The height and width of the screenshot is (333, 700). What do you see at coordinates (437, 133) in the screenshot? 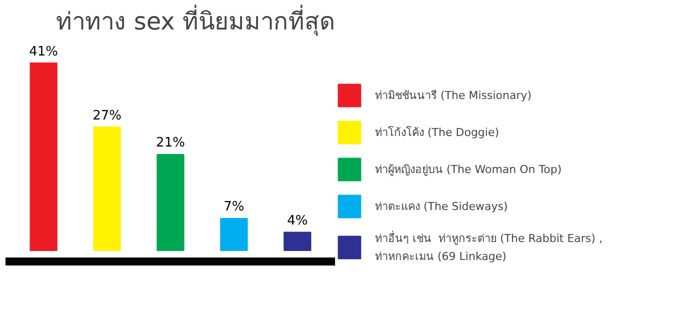
I see `legend-label: ท่าโก้งโค้ง (The Doggie)` at bounding box center [437, 133].